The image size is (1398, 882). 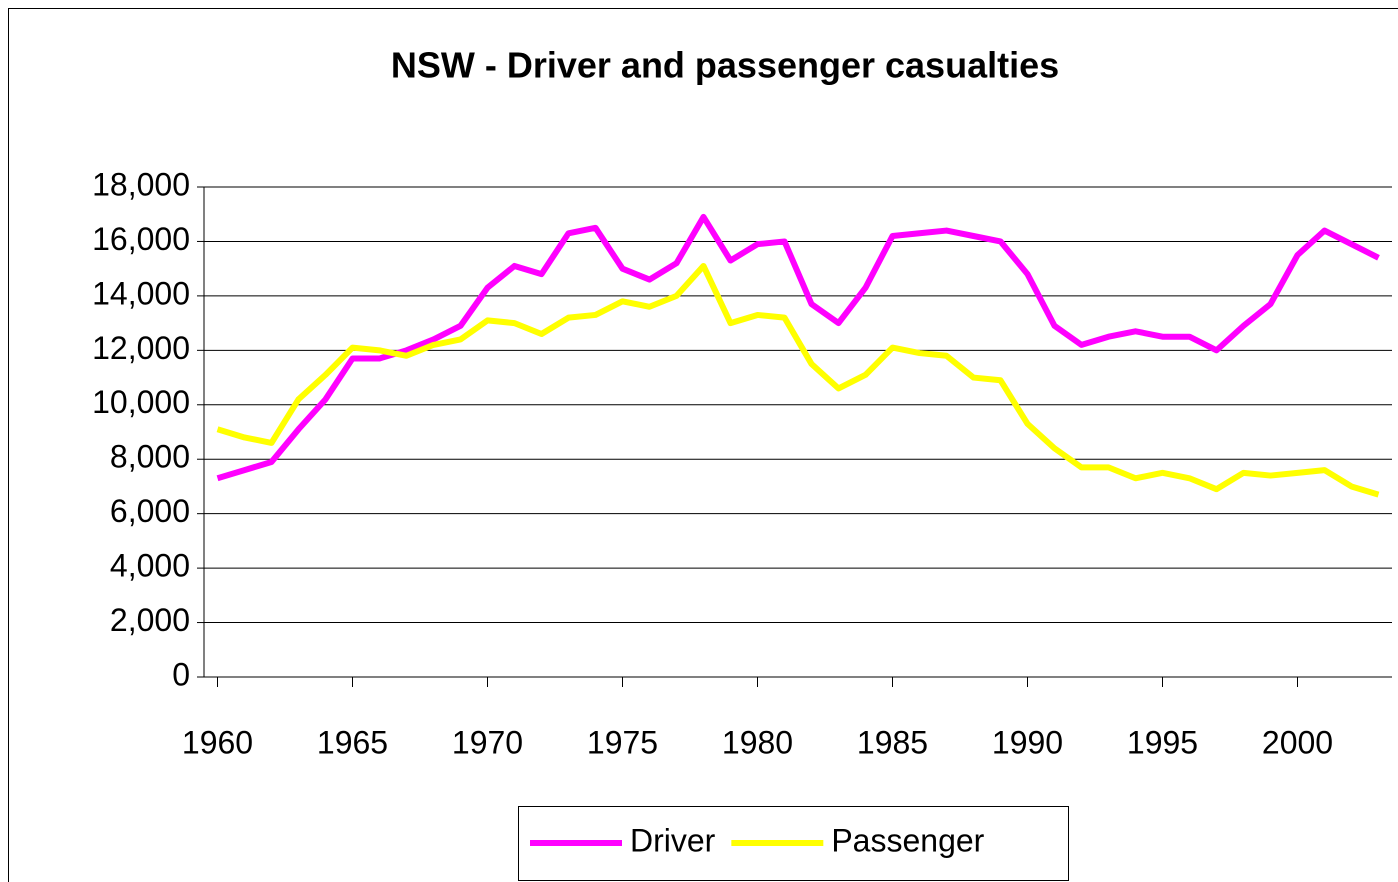 What do you see at coordinates (907, 840) in the screenshot?
I see `legend-label: Passenger` at bounding box center [907, 840].